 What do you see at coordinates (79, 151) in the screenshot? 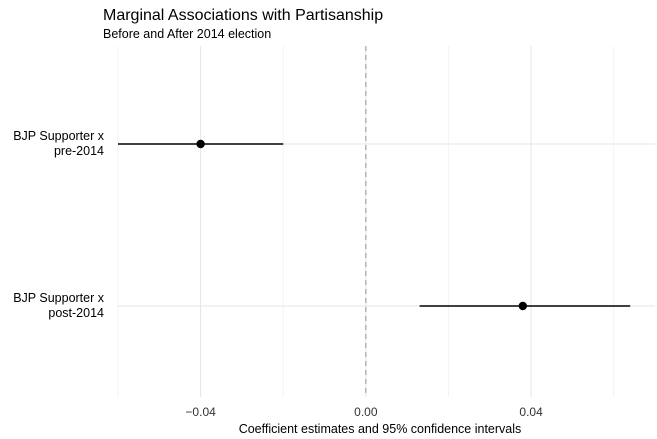
I see `y-axis-label: pre-2014` at bounding box center [79, 151].